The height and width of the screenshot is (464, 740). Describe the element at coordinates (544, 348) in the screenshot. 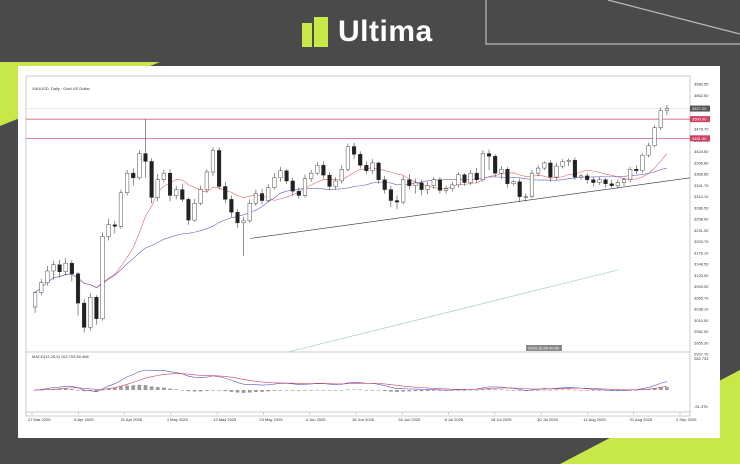

I see `crosshair-label-bg` at that location.